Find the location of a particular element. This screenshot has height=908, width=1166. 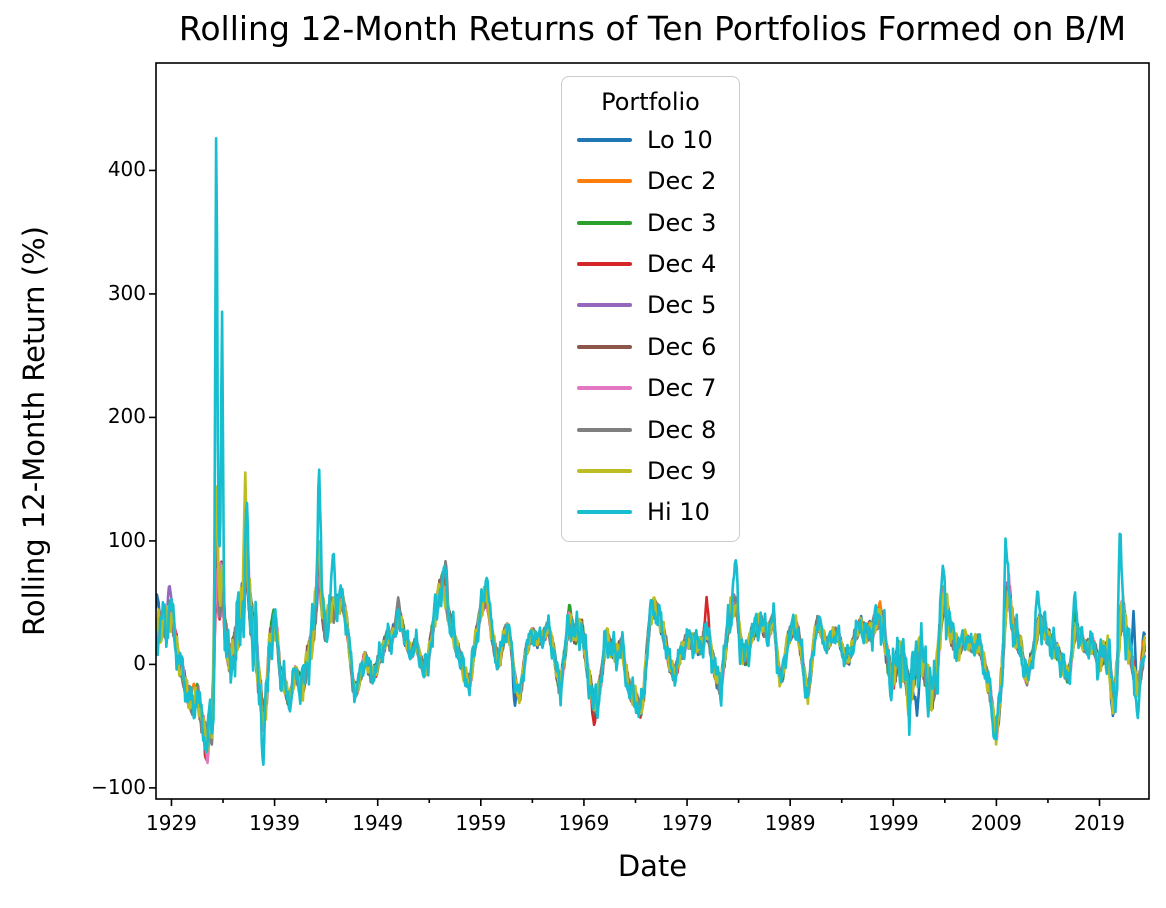

legend-label: Dec 5 is located at coordinates (682, 305).